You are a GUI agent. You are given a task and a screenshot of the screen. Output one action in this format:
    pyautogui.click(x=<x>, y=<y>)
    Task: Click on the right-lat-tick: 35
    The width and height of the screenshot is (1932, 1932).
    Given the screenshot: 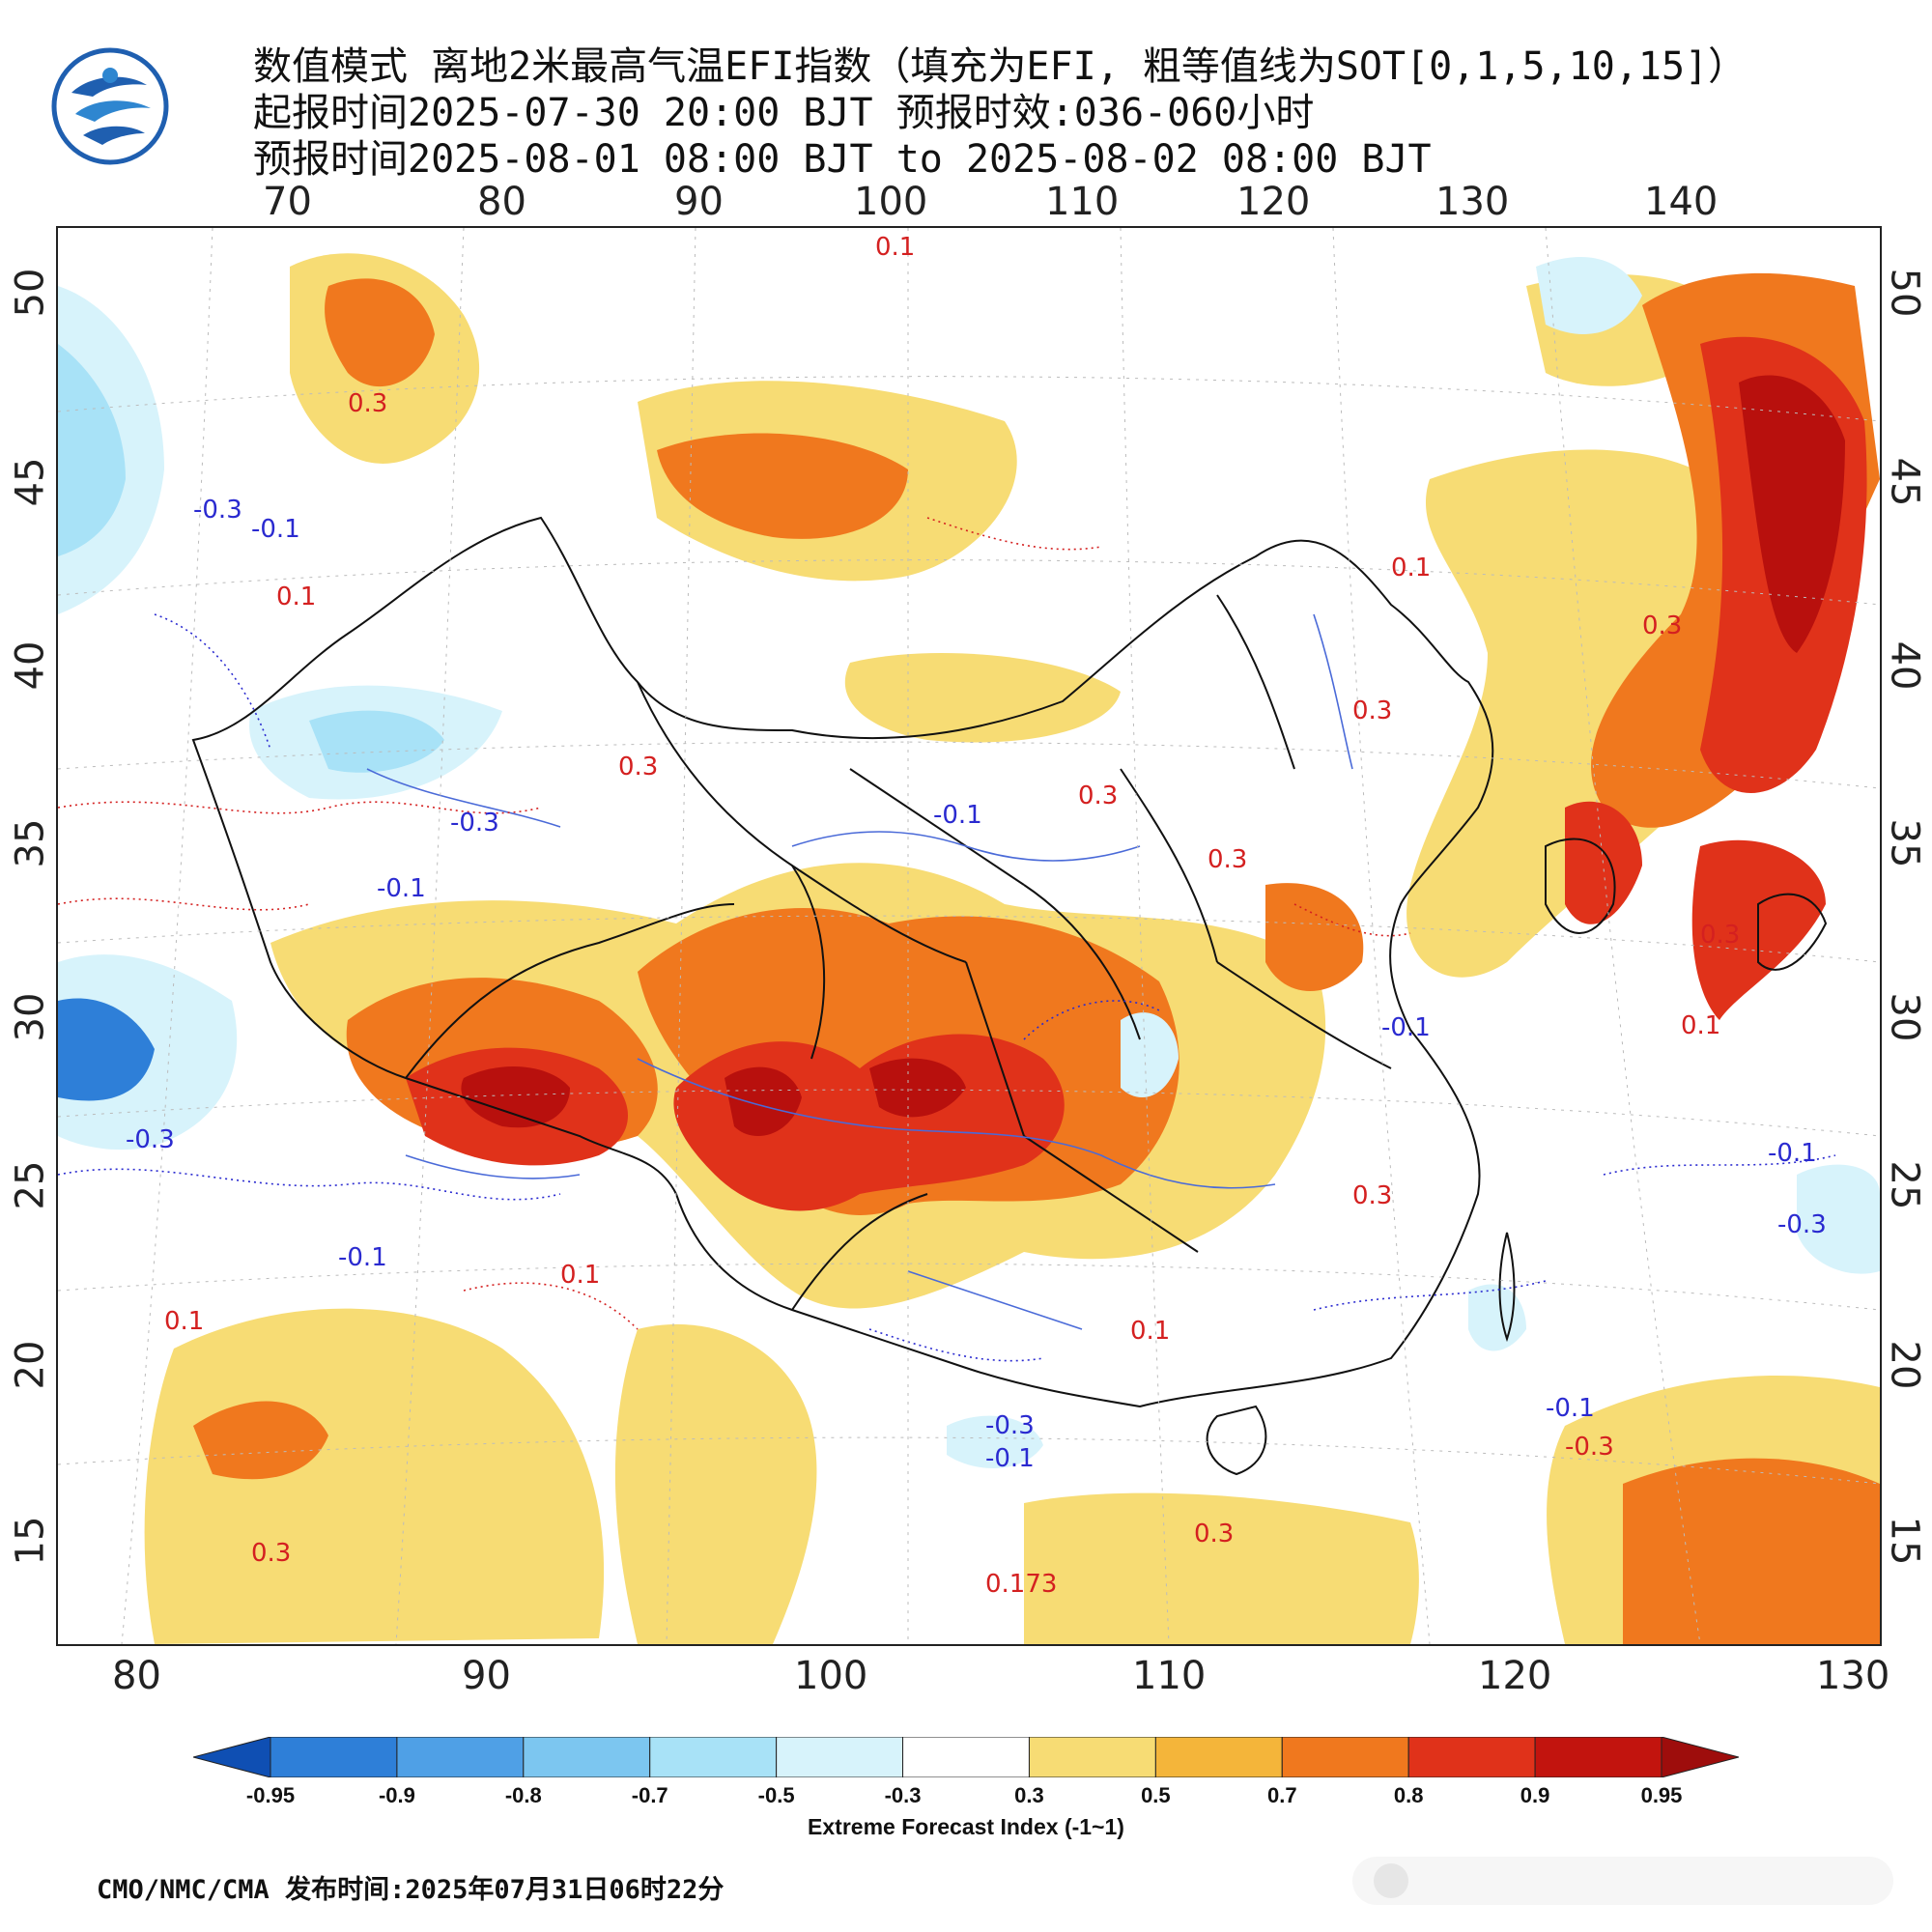 What is the action you would take?
    pyautogui.click(x=1904, y=843)
    